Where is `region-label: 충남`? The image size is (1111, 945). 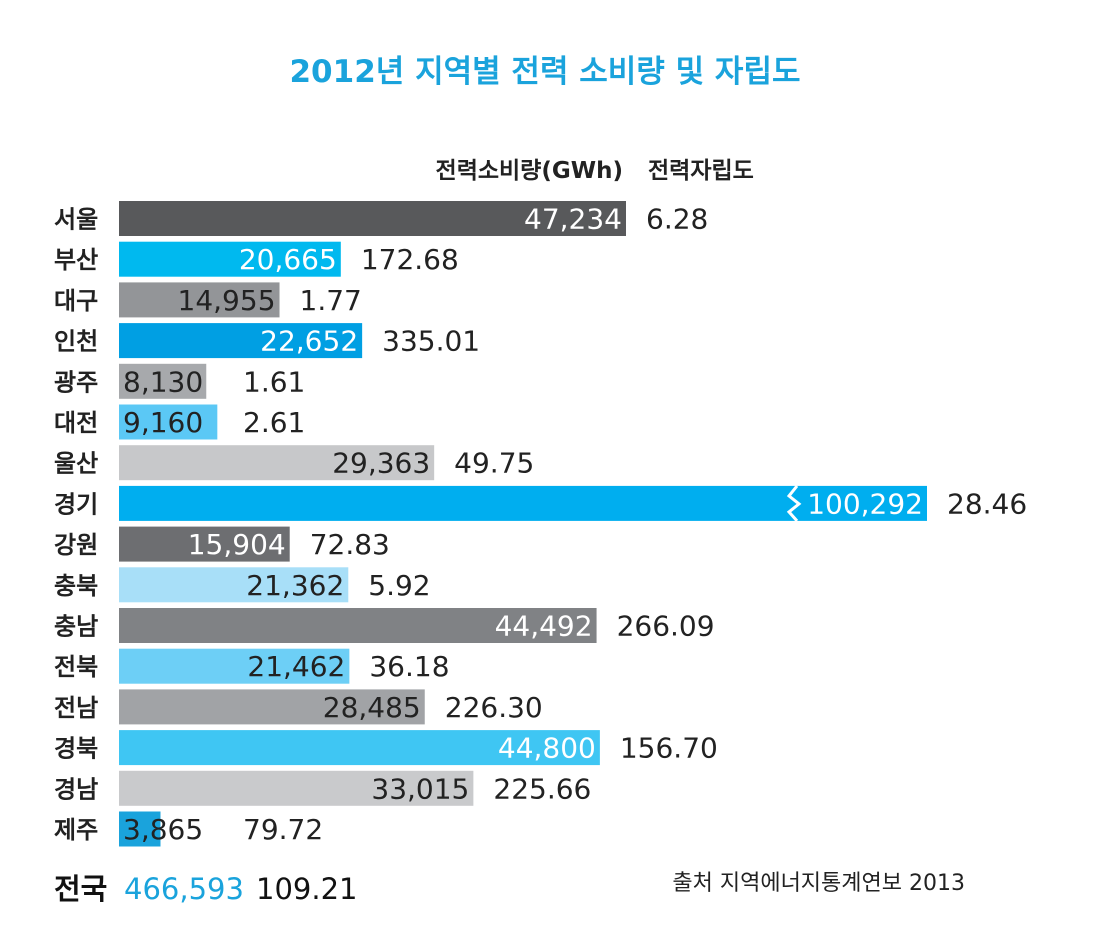
region-label: 충남 is located at coordinates (76, 627).